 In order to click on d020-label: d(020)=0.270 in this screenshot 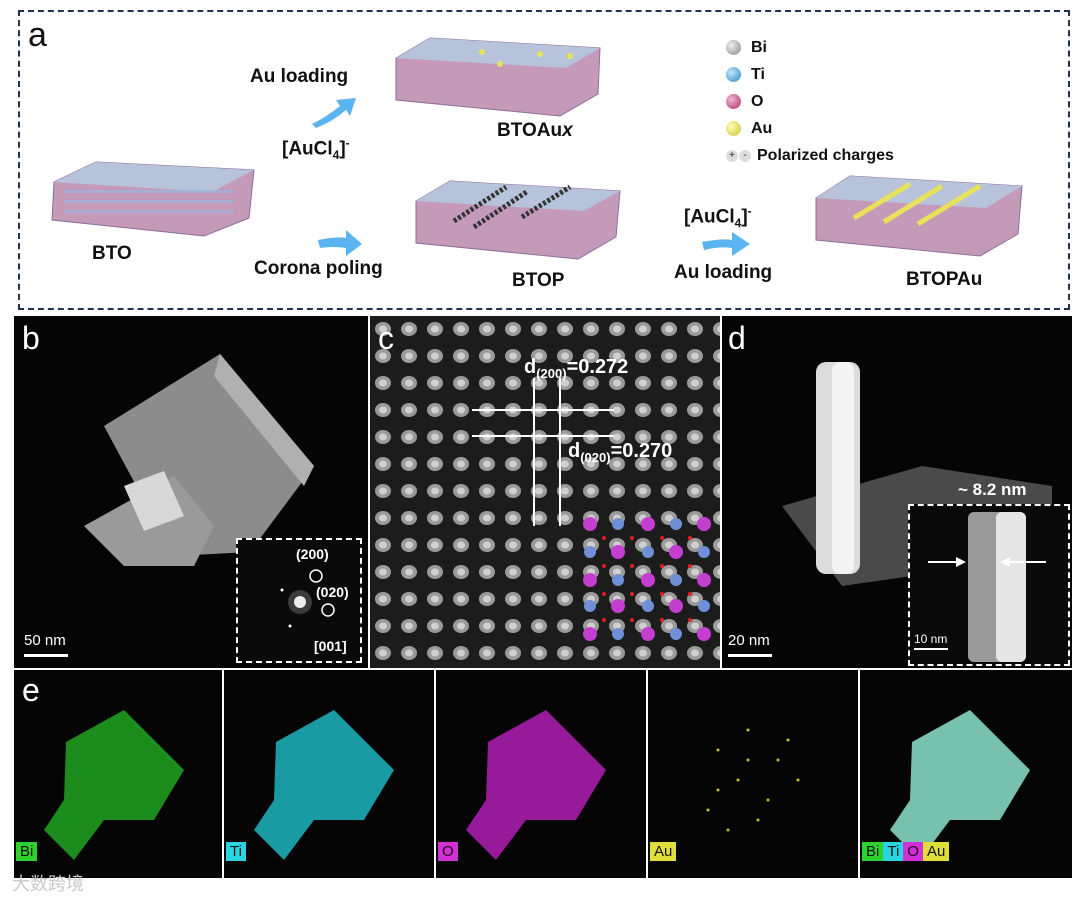, I will do `click(620, 452)`.